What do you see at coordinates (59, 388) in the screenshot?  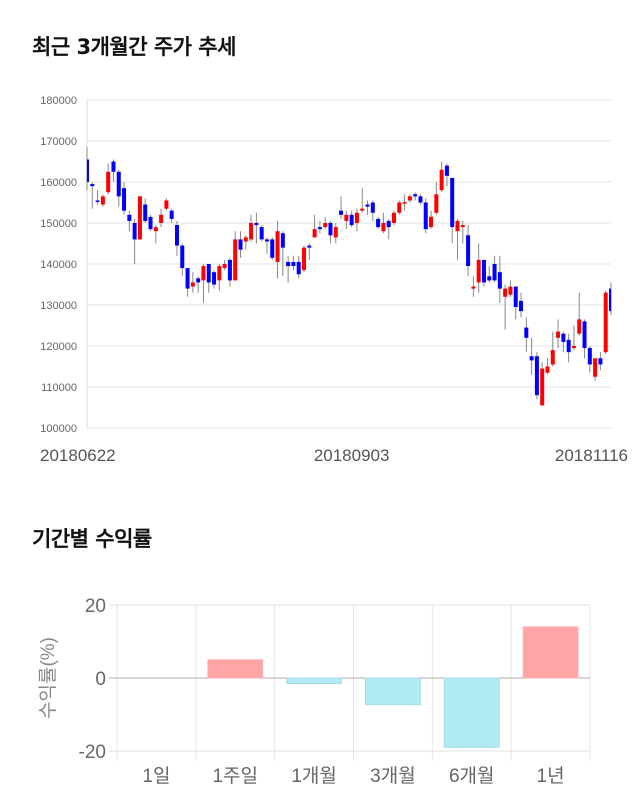 I see `y-tick-label: 110000` at bounding box center [59, 388].